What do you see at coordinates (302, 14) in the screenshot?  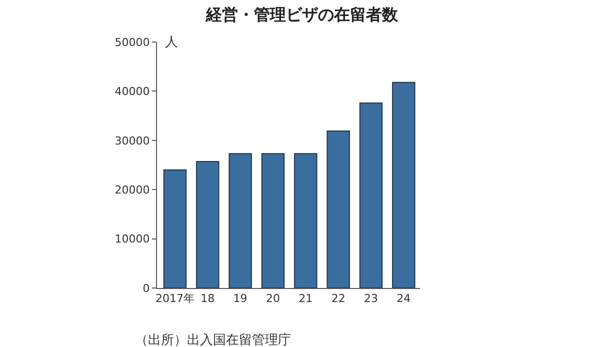 I see `chart-title: 経営・管理ビザの在留者数` at bounding box center [302, 14].